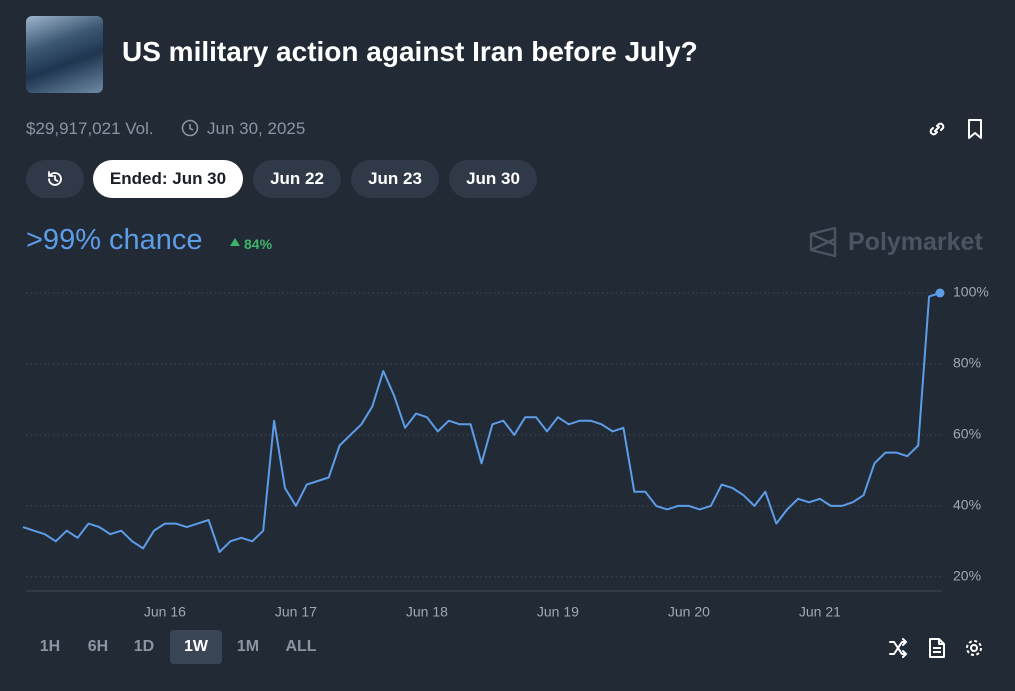 This screenshot has width=1015, height=691. Describe the element at coordinates (196, 647) in the screenshot. I see `range-button: 1W` at that location.